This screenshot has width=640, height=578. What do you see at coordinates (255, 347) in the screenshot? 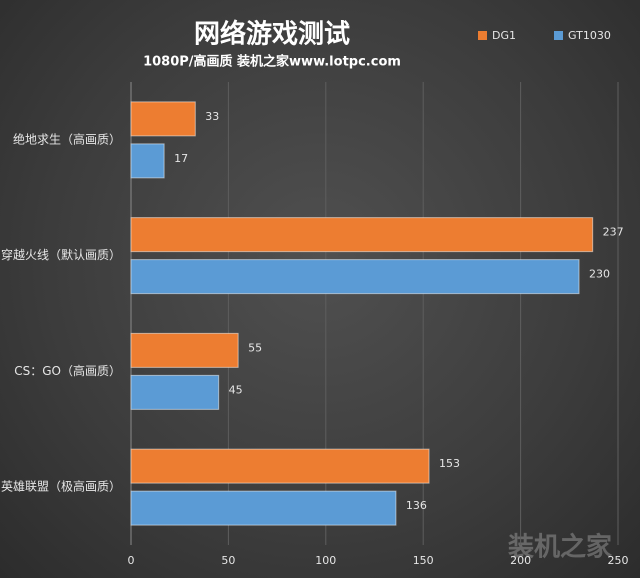
I see `value-label: 55` at bounding box center [255, 347].